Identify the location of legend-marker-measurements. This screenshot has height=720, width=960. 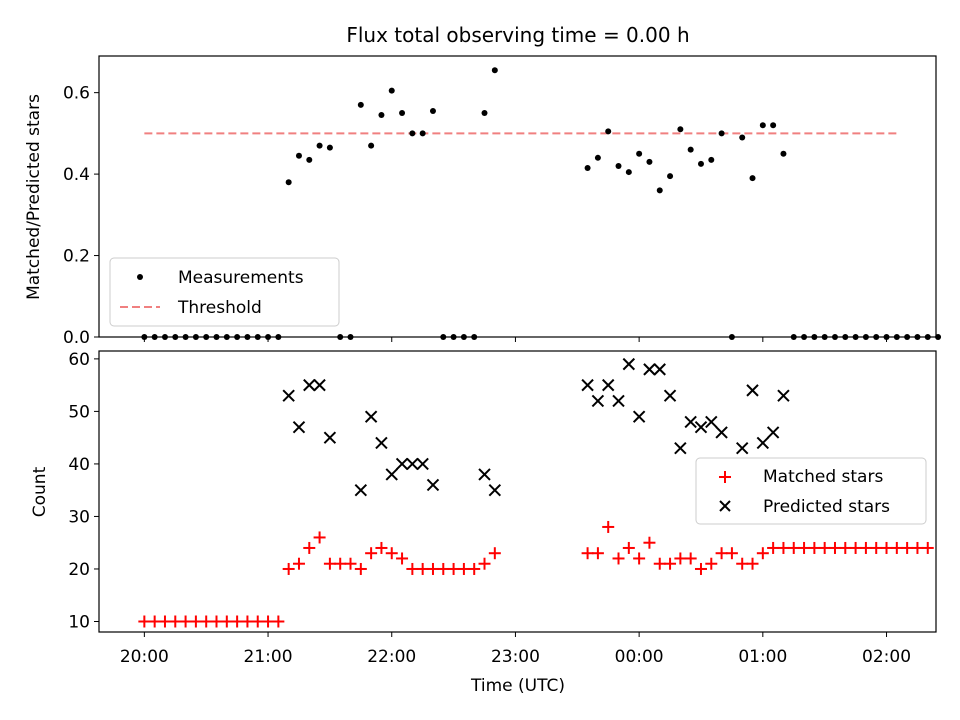
(140, 277).